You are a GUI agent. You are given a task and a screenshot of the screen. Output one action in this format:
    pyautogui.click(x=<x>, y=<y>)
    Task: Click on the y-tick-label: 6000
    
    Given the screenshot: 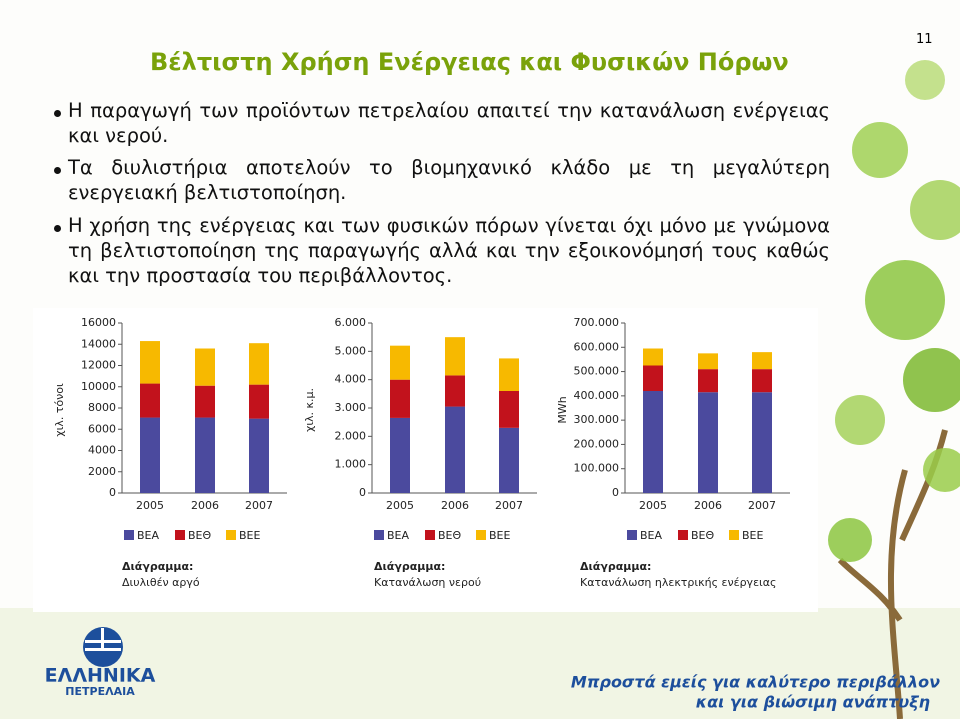 What is the action you would take?
    pyautogui.click(x=102, y=428)
    